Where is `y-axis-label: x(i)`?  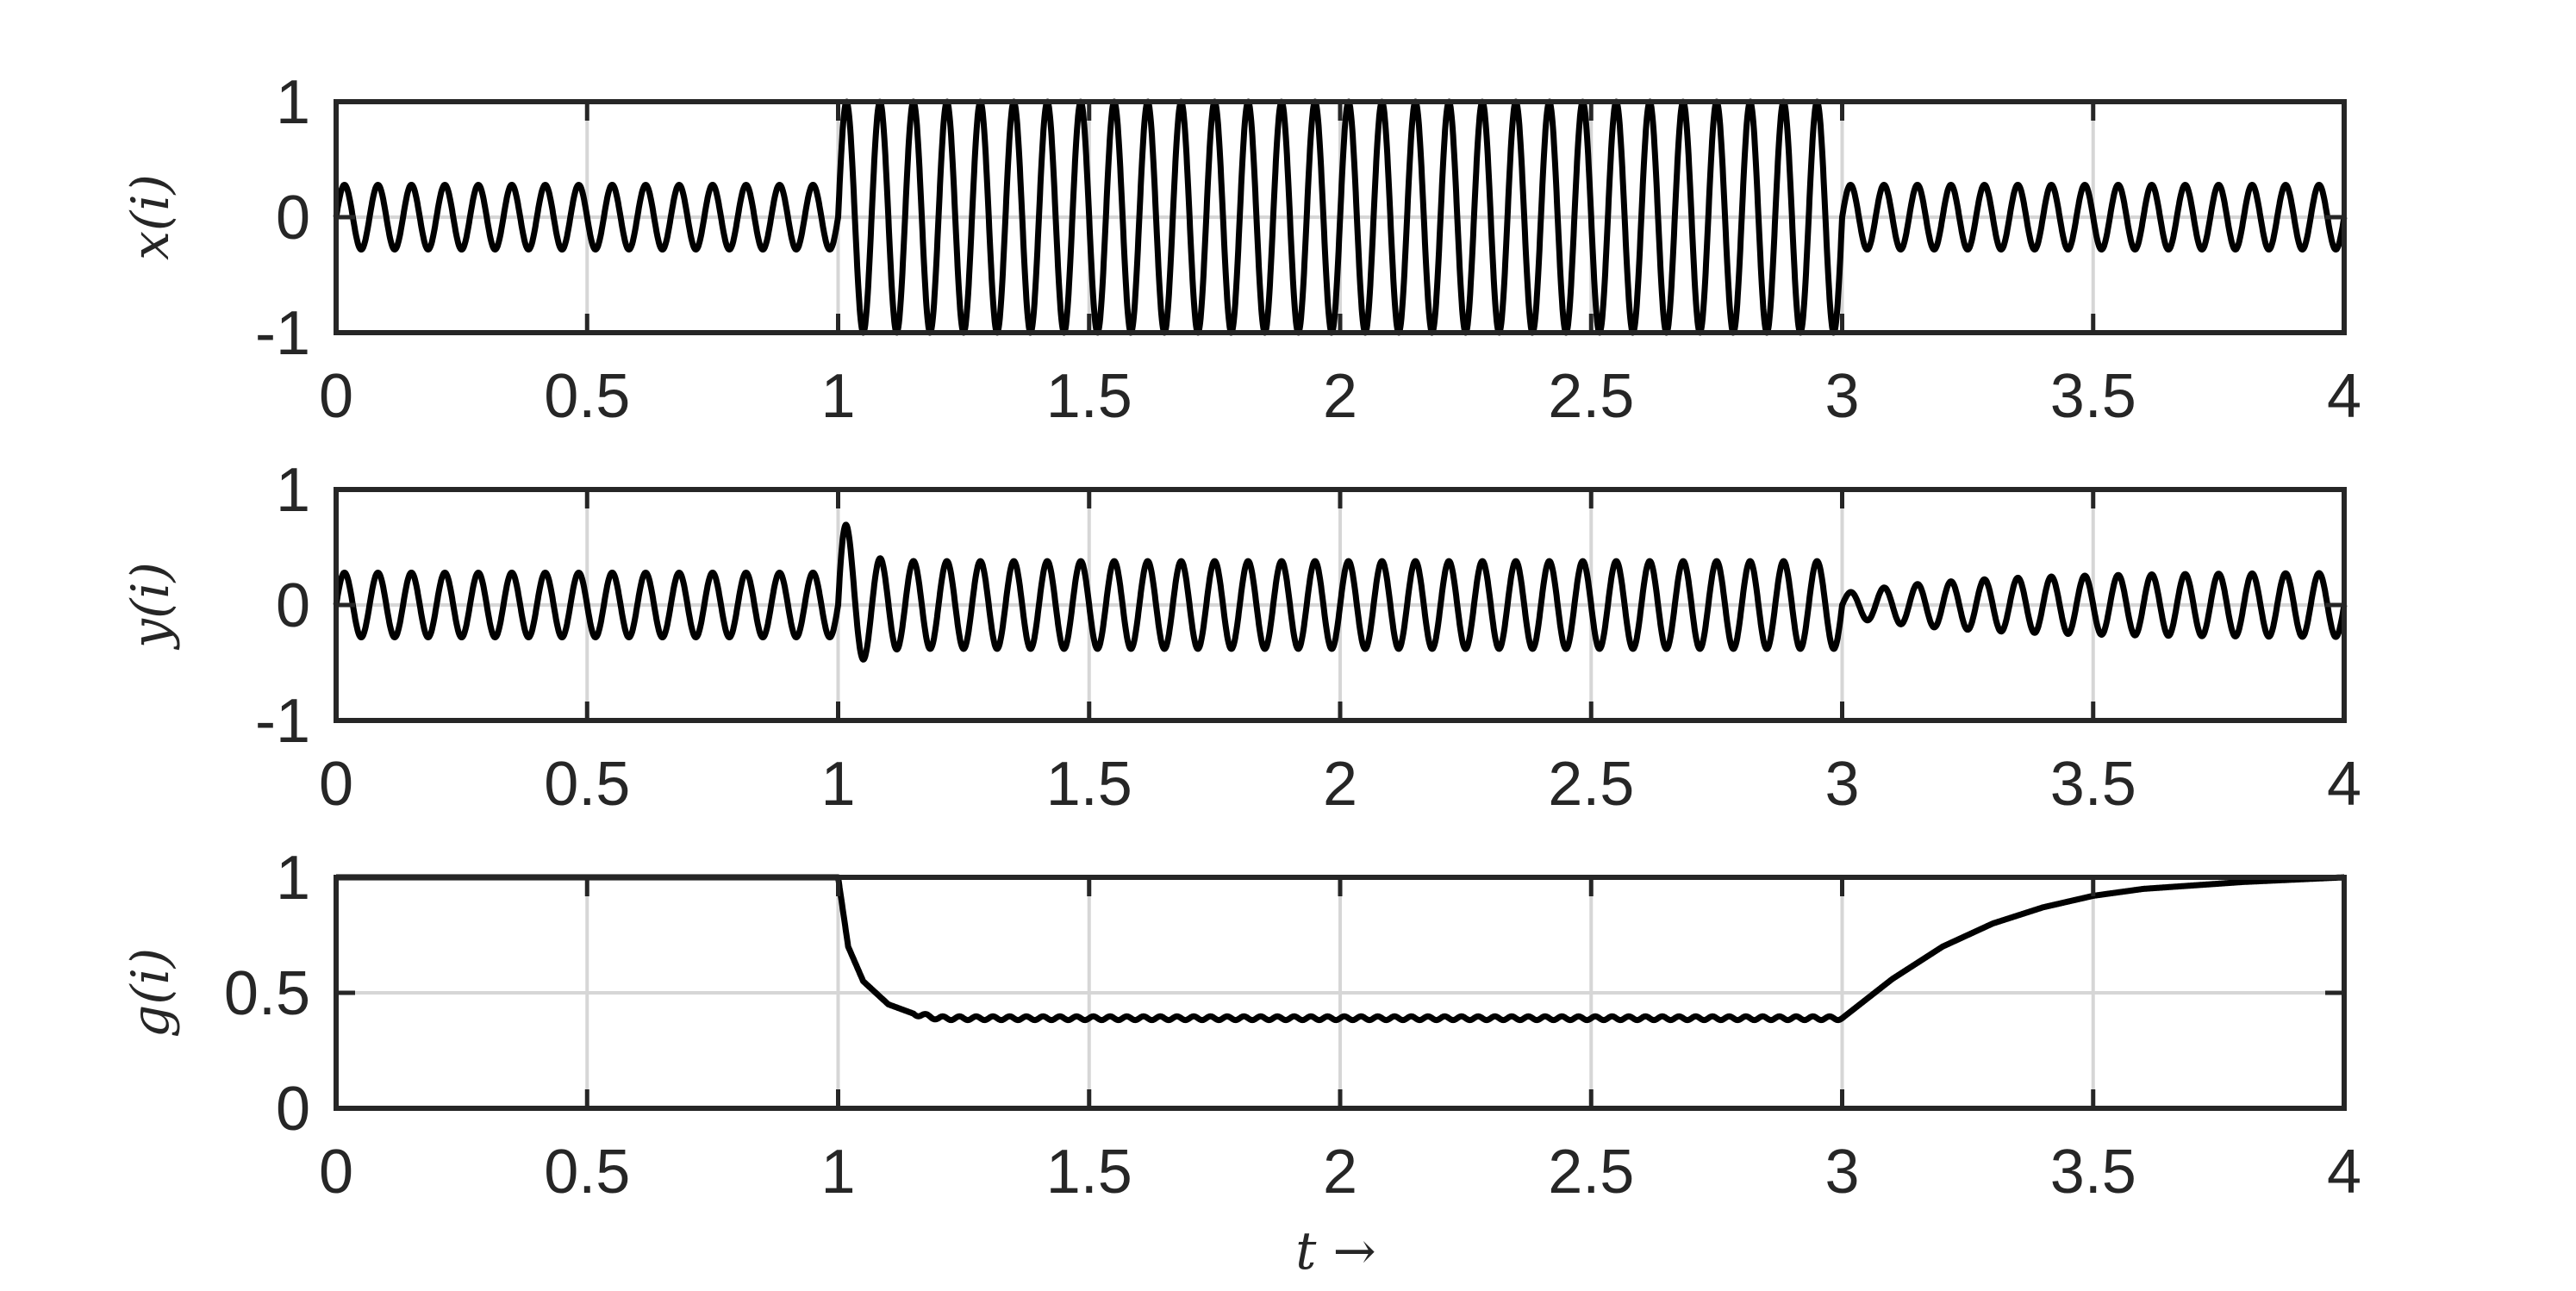
y-axis-label: x(i) is located at coordinates (151, 217).